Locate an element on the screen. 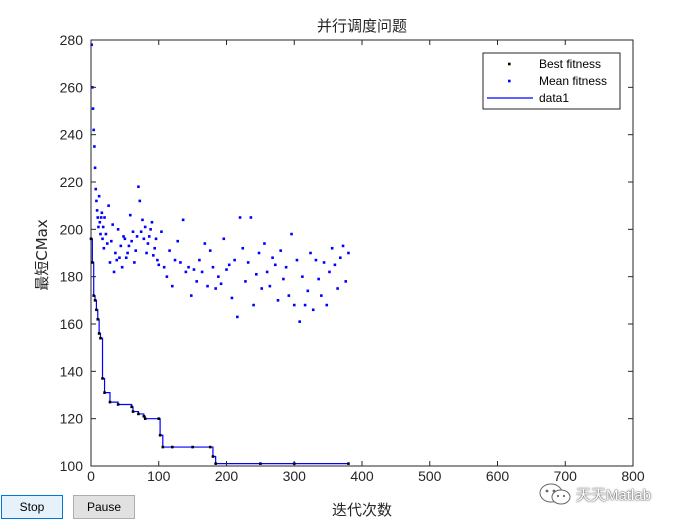  y-tick-label: 280 is located at coordinates (72, 40).